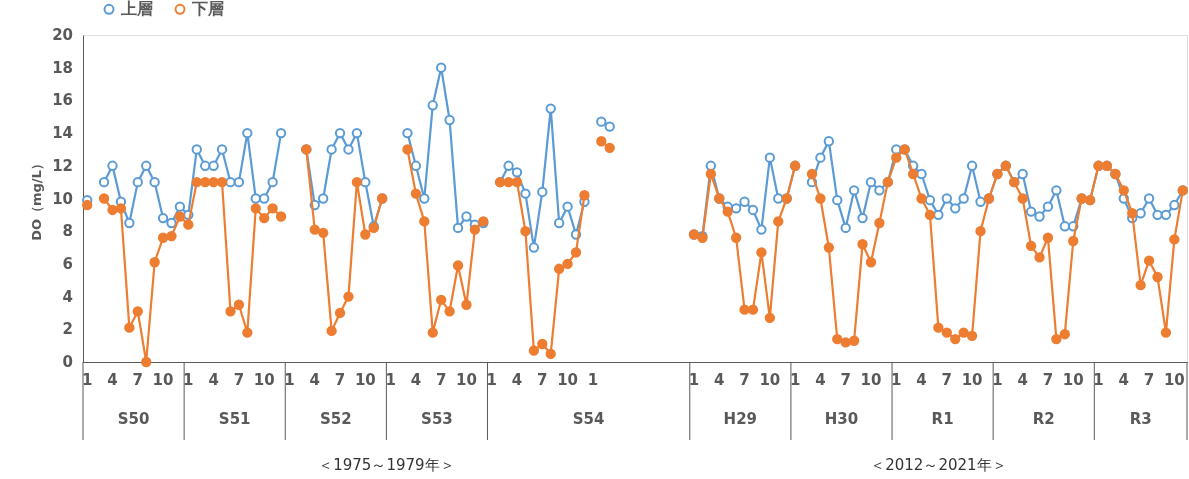  What do you see at coordinates (67, 329) in the screenshot?
I see `y-tick-label: 2` at bounding box center [67, 329].